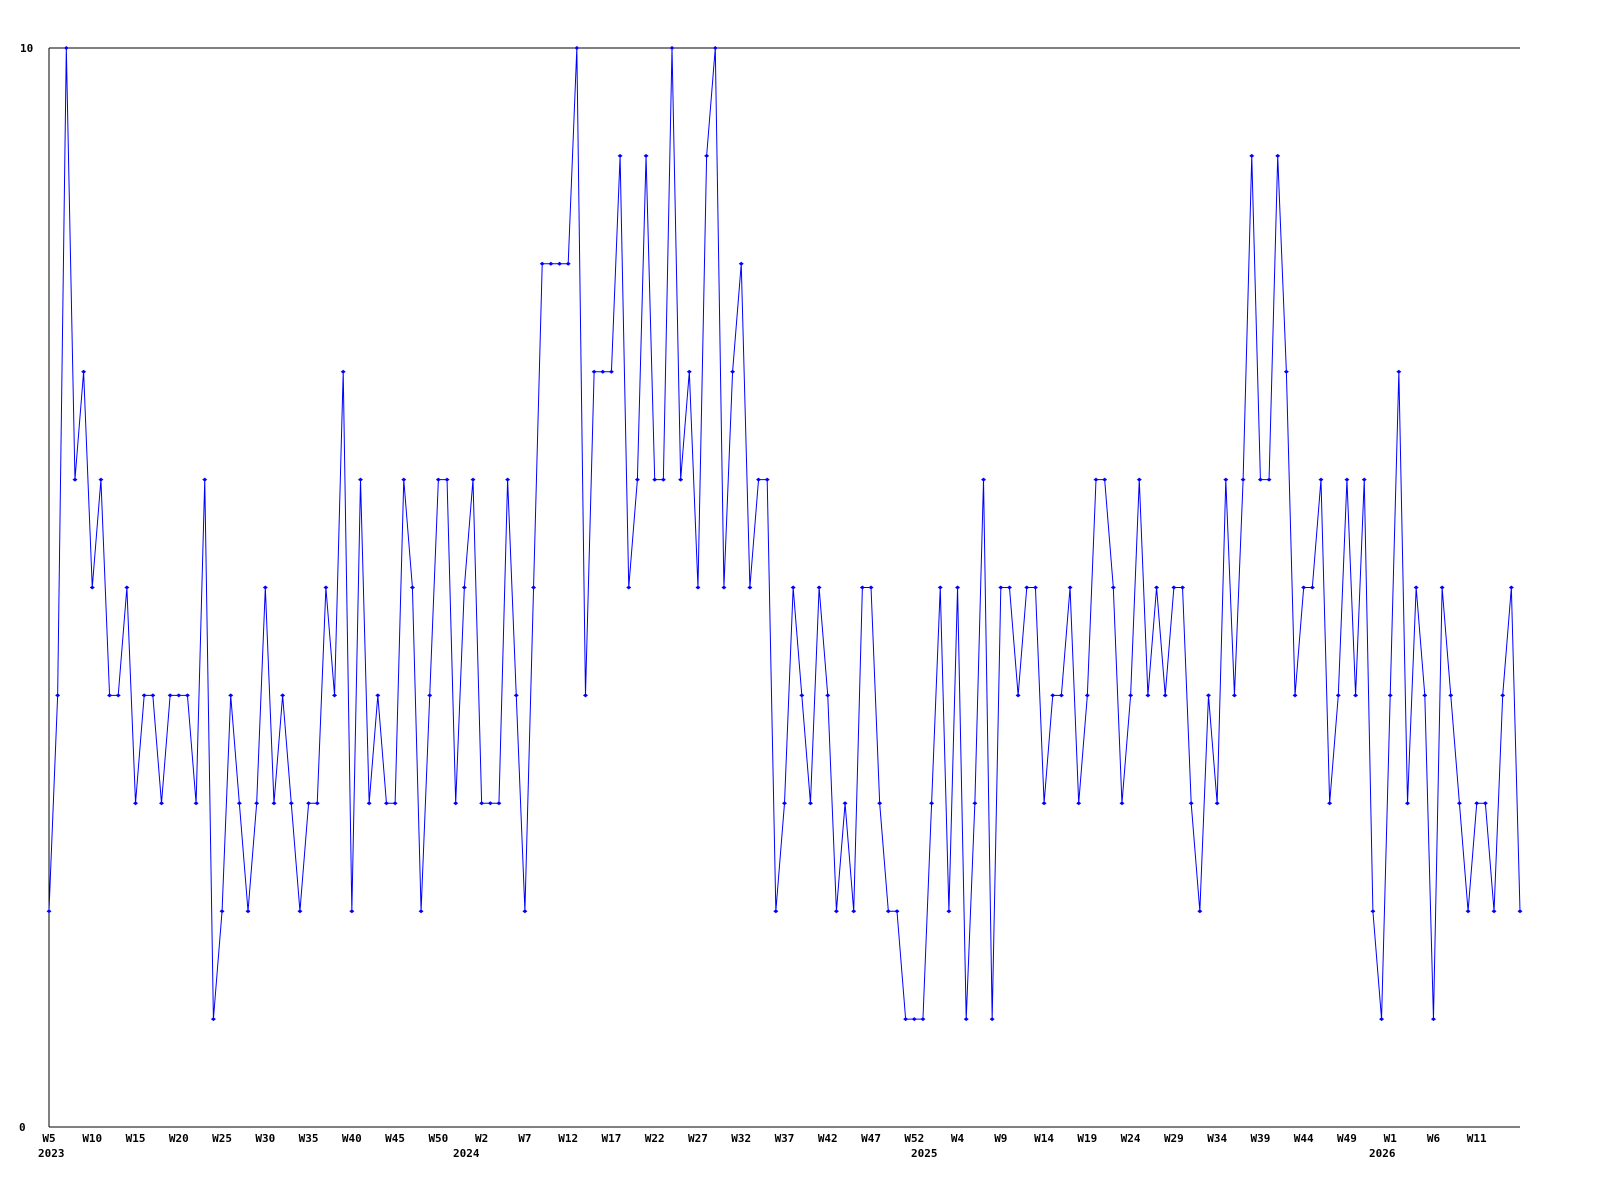  I want to click on x-tick-label: W44, so click(1304, 1138).